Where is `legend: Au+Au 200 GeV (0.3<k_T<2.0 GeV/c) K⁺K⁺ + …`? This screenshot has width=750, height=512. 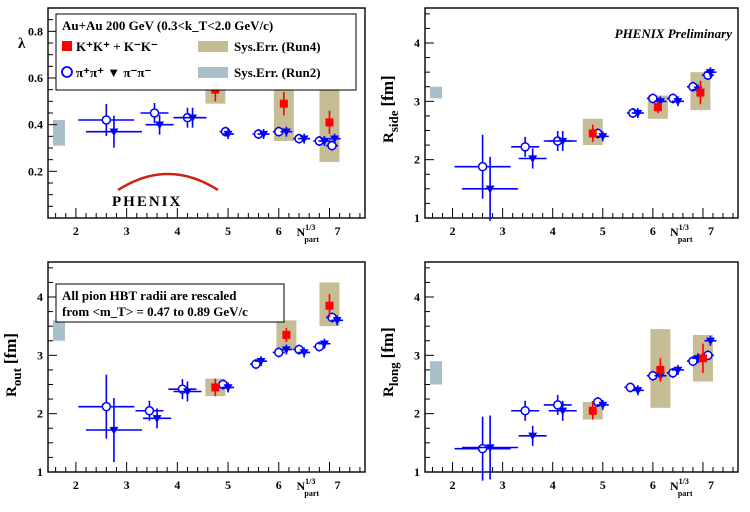
legend: Au+Au 200 GeV (0.3<k_T<2.0 GeV/c) K⁺K⁺ + … is located at coordinates (206, 52).